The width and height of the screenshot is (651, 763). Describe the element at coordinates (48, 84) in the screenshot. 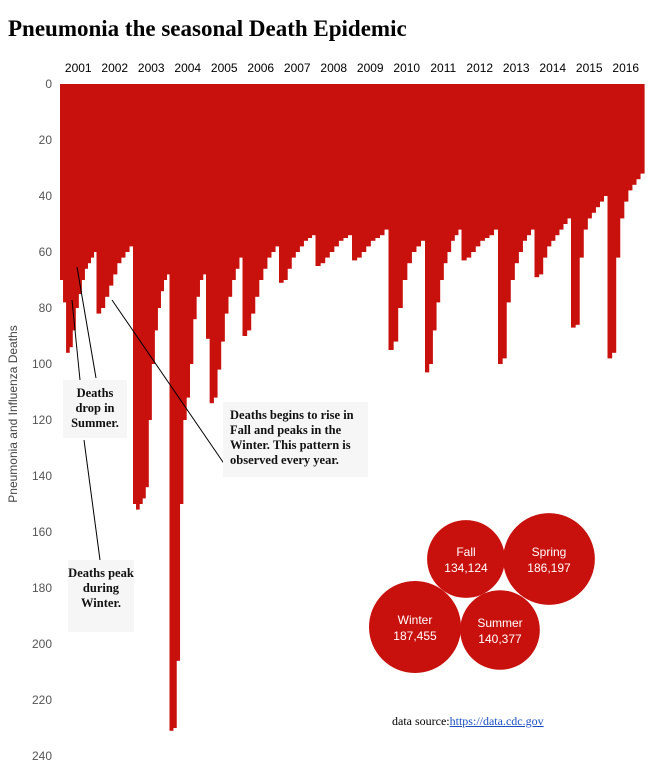

I see `y-tick-label: 0` at that location.